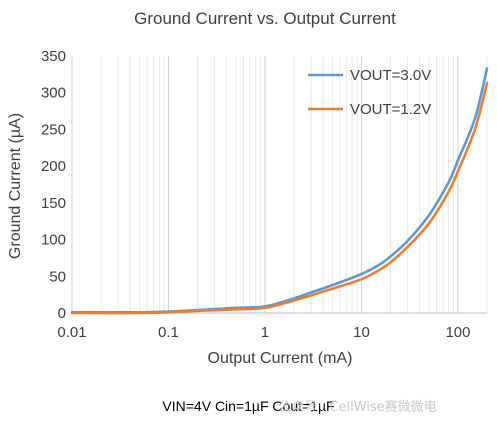  I want to click on y-tick-label: 150, so click(53, 203).